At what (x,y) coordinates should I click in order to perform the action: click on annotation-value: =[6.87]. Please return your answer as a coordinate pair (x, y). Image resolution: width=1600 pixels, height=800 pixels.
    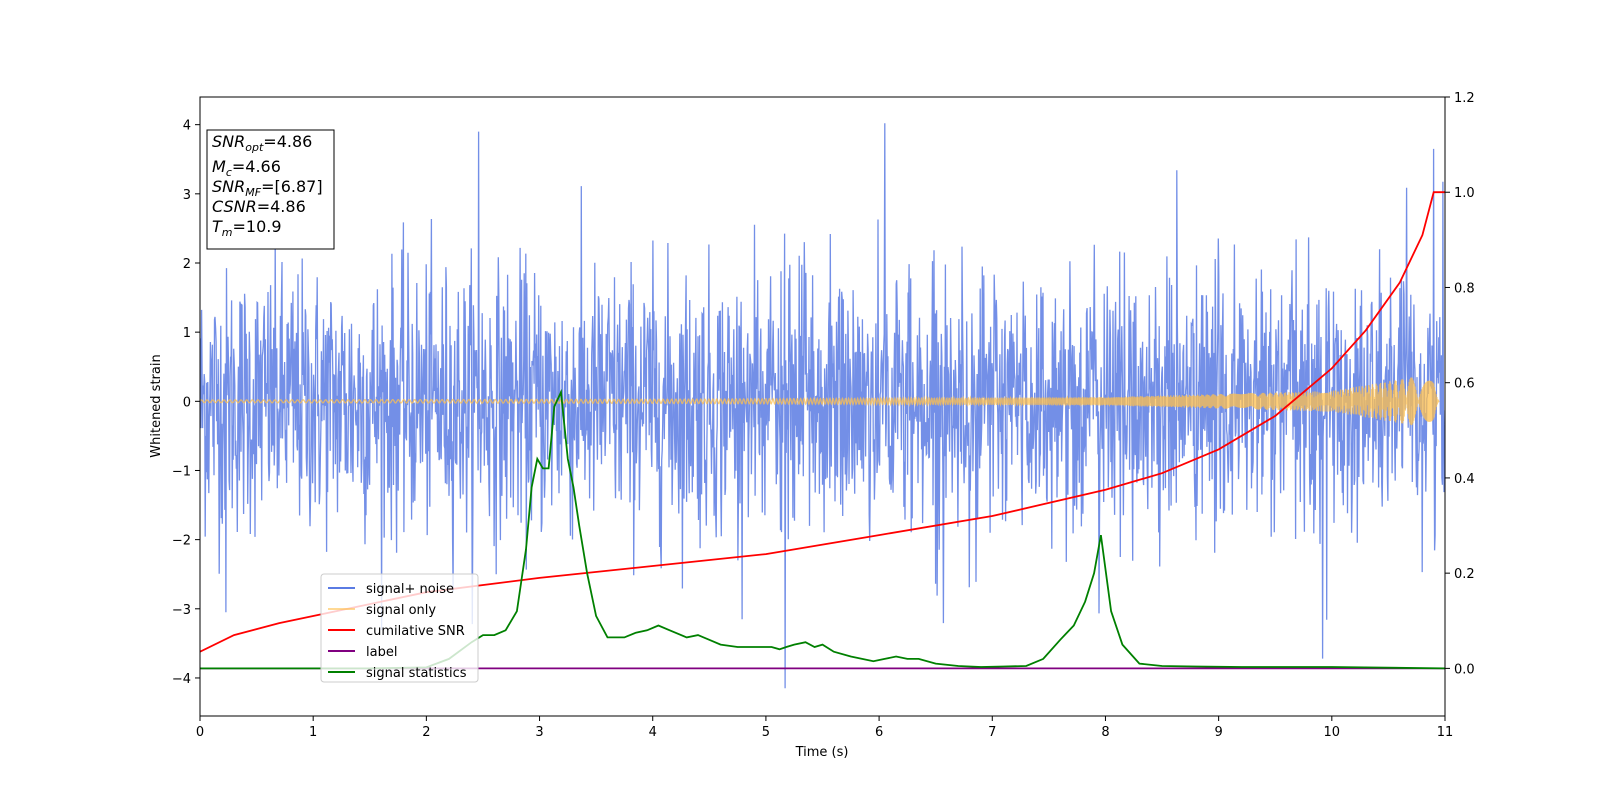
    Looking at the image, I should click on (292, 186).